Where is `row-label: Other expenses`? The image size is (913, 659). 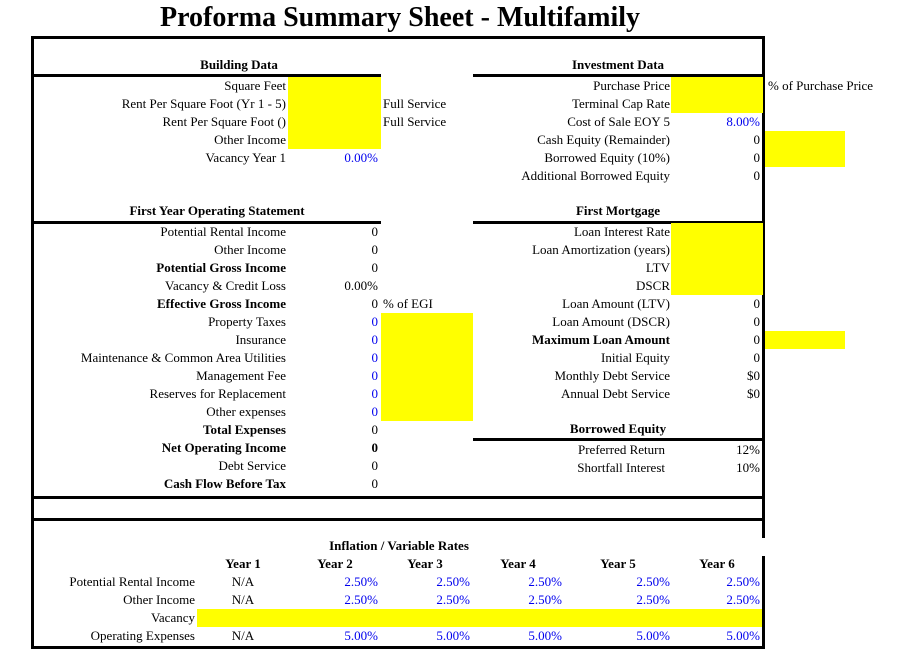
row-label: Other expenses is located at coordinates (246, 411).